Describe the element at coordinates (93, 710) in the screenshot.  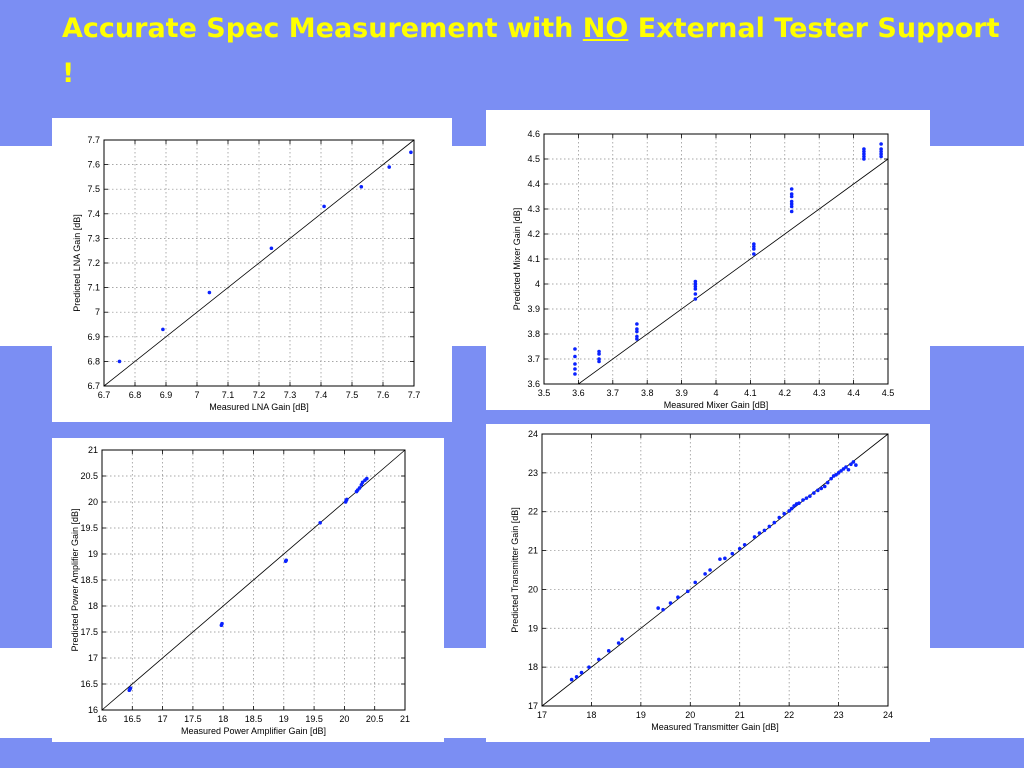
I see `y-tick-label: 16` at that location.